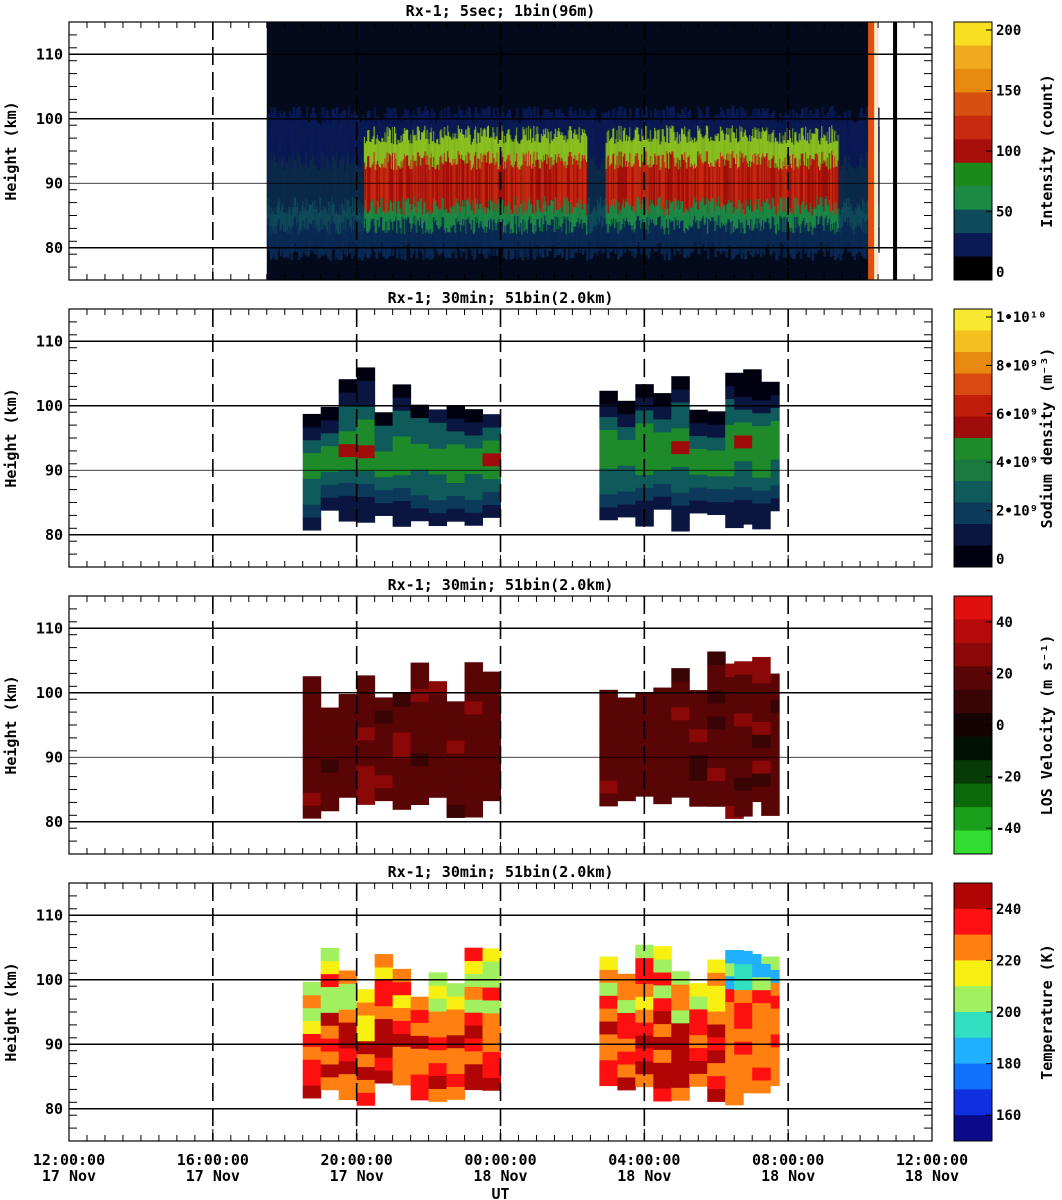 This screenshot has height=1200, width=1062. Describe the element at coordinates (500, 1192) in the screenshot. I see `x-axis-label: UT` at that location.